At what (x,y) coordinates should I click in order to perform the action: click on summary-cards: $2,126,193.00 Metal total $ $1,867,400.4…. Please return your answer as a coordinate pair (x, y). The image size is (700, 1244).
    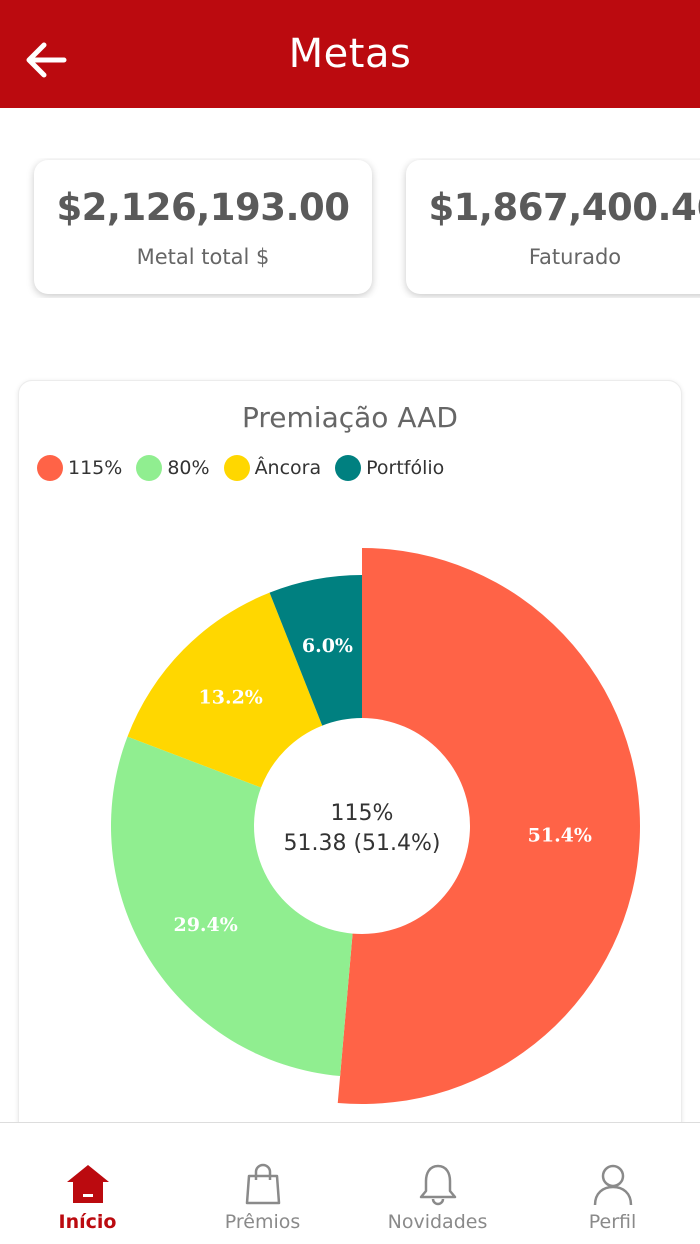
    Looking at the image, I should click on (350, 228).